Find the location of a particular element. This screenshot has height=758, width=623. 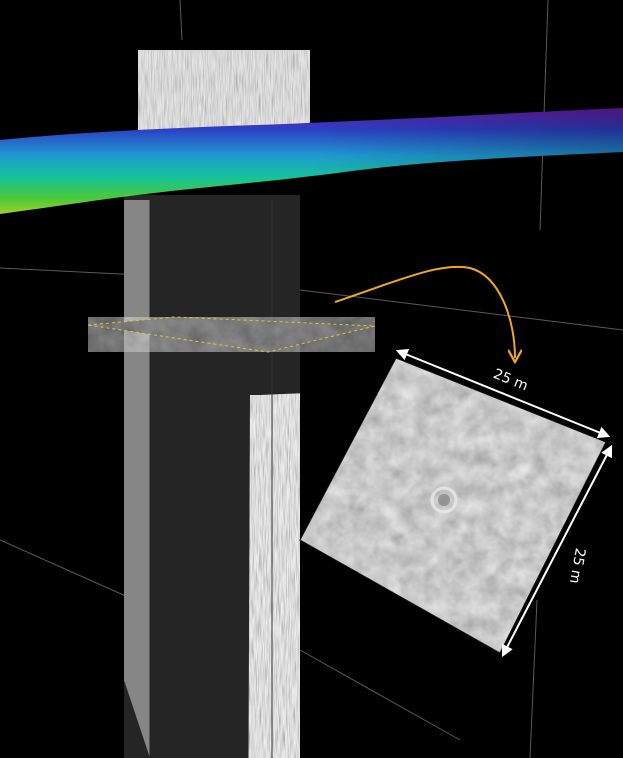

gpr-horizon-surface is located at coordinates (311, 161).